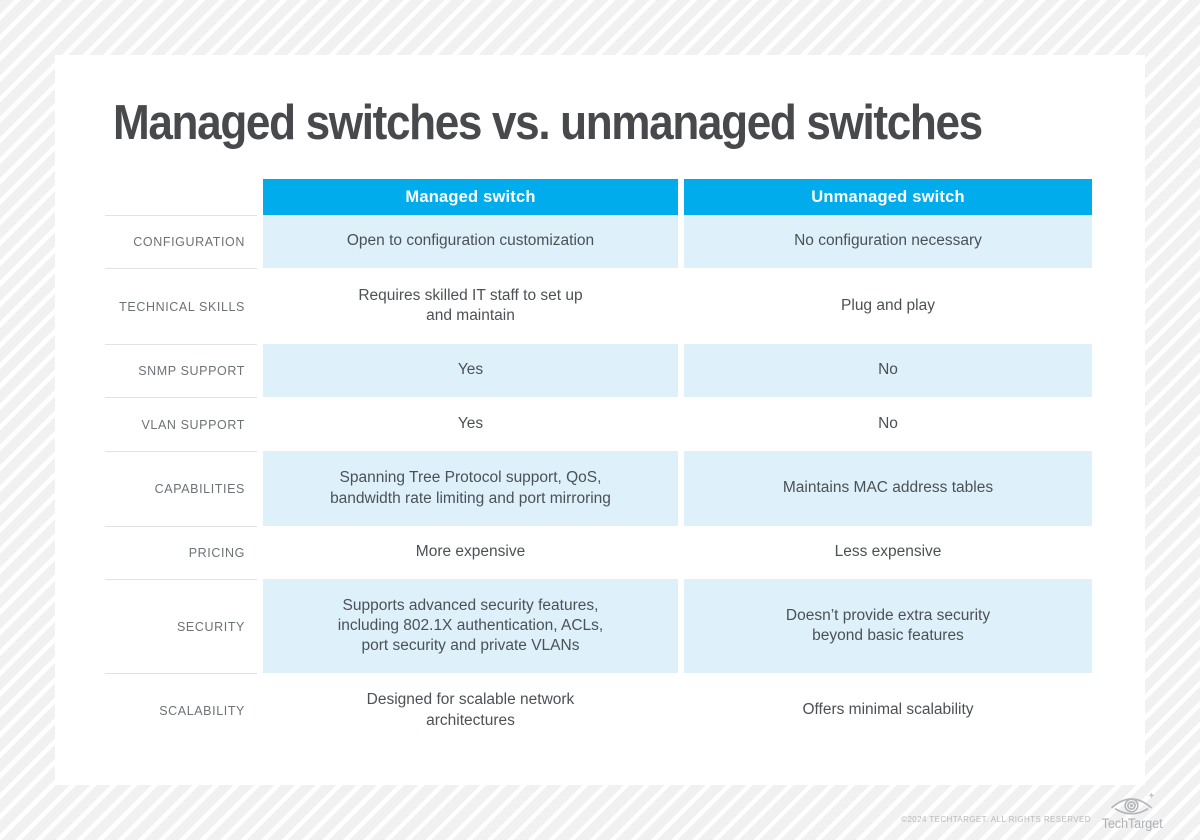 The height and width of the screenshot is (840, 1200). I want to click on row-label: TECHNICAL SKILLS, so click(181, 306).